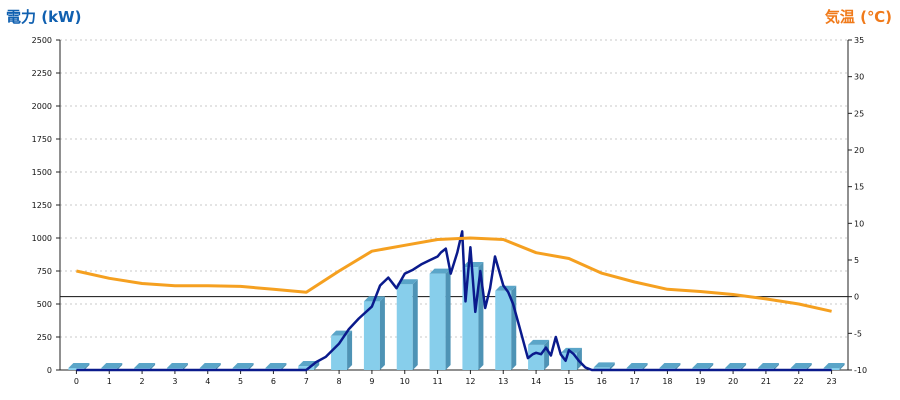 The height and width of the screenshot is (400, 900). I want to click on x-tick-label: 20, so click(733, 381).